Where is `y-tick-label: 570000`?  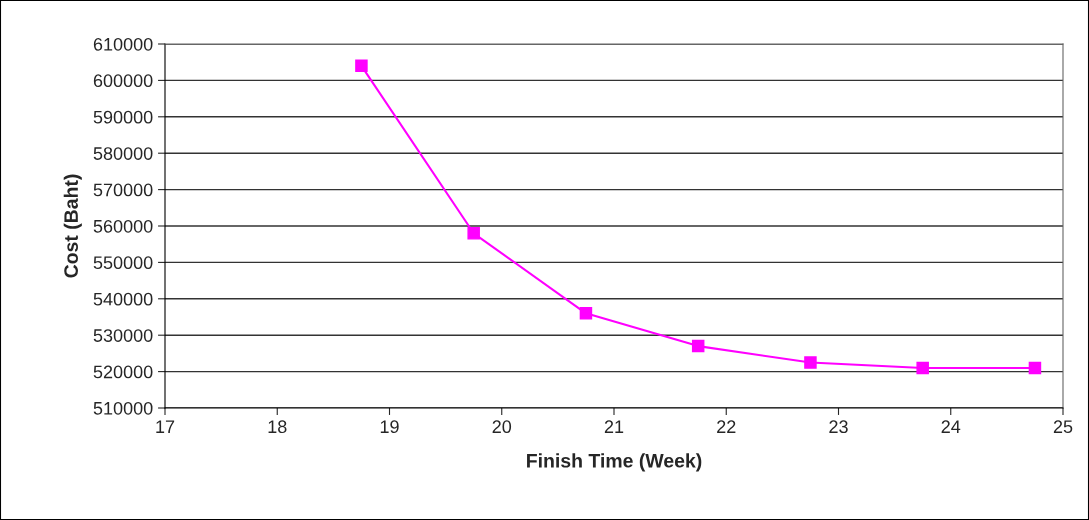 y-tick-label: 570000 is located at coordinates (123, 190).